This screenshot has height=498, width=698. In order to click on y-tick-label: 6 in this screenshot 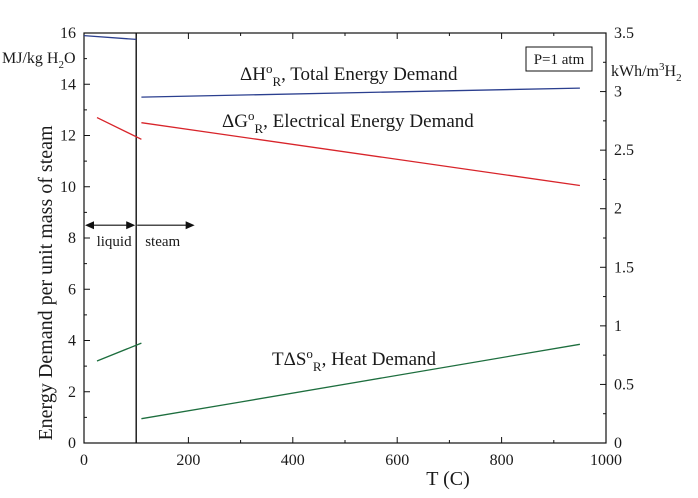, I will do `click(72, 289)`.